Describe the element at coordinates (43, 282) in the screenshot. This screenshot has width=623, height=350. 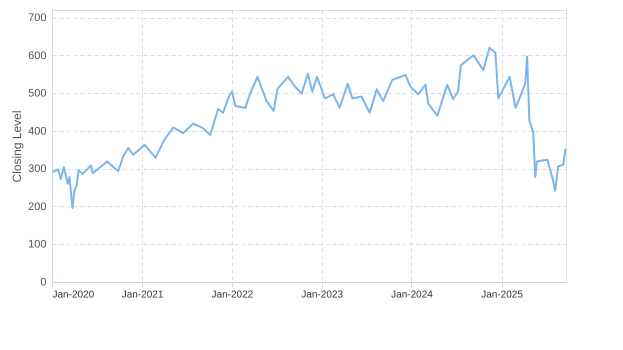
I see `y-tick-label: 0` at that location.